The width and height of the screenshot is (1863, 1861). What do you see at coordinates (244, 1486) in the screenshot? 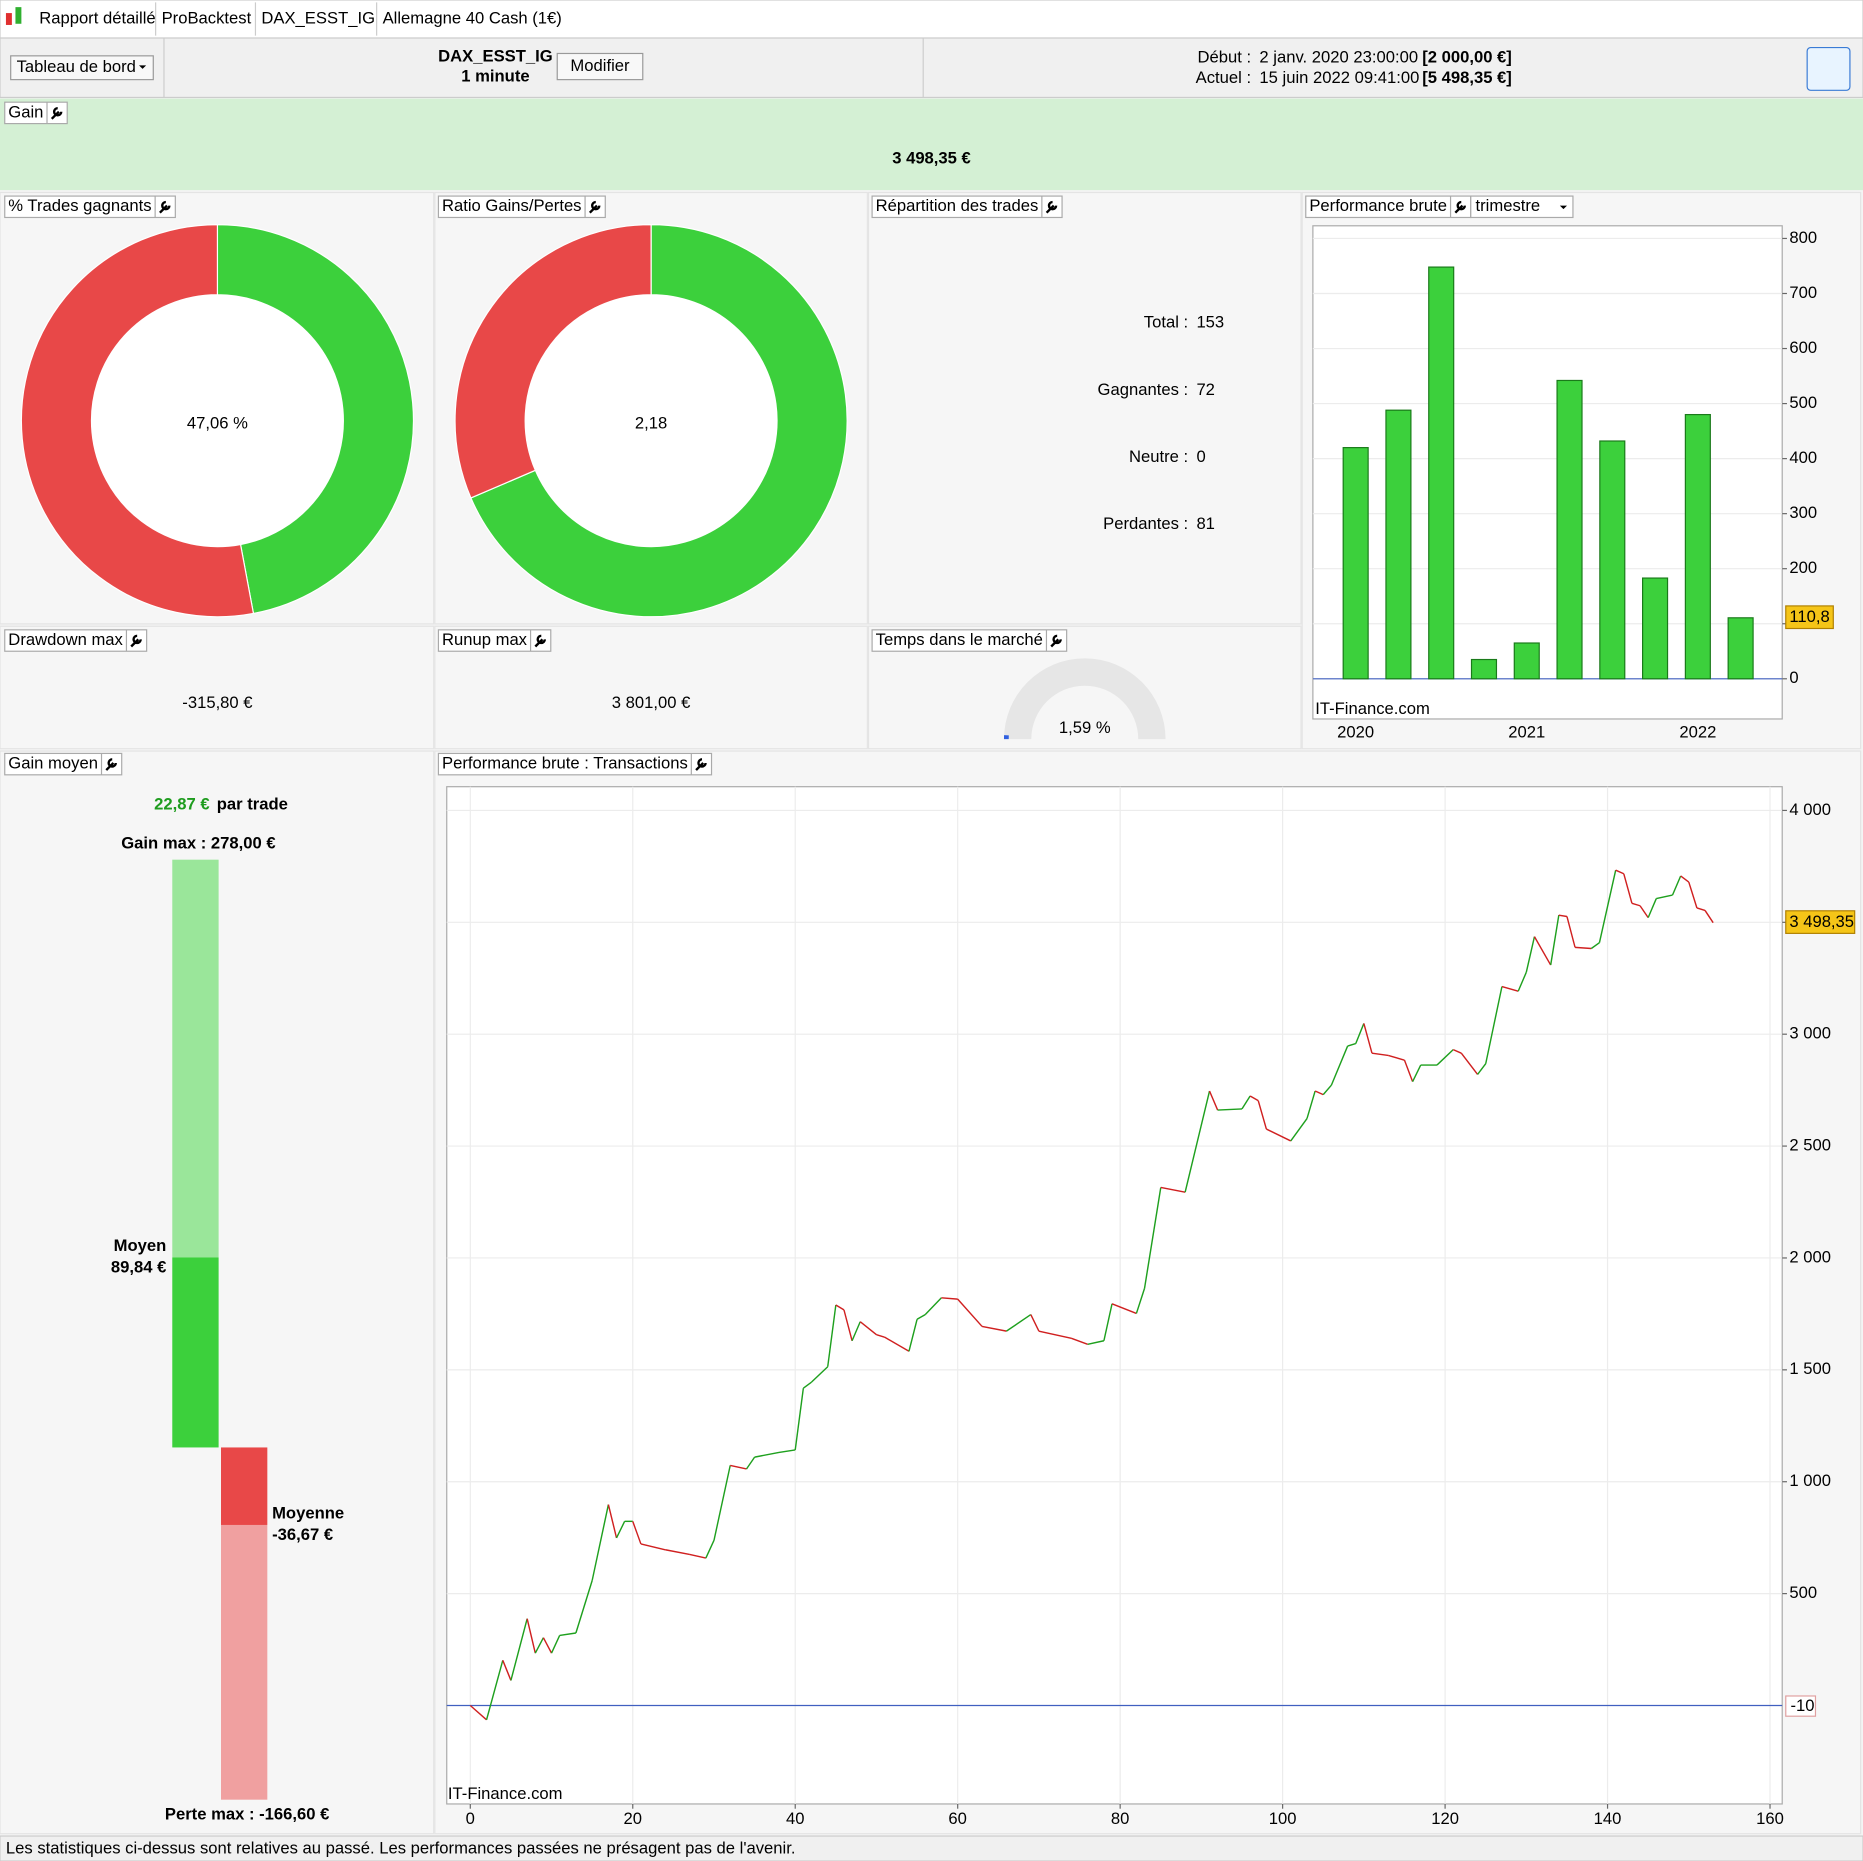
I see `avg-loss-bar` at bounding box center [244, 1486].